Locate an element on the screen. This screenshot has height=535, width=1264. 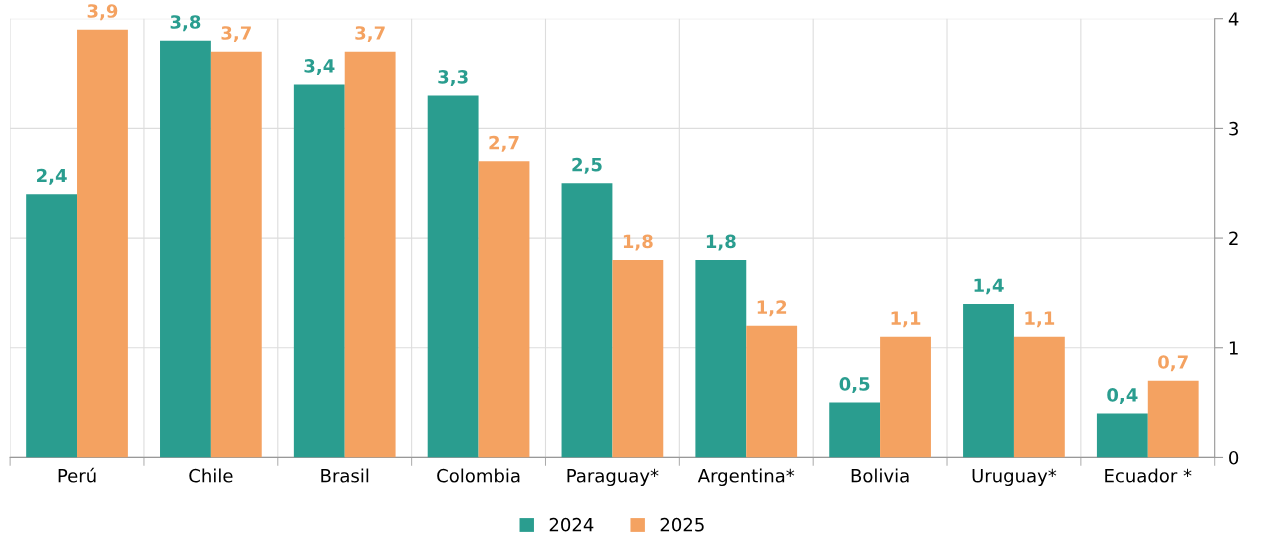
data-label: 3,3 is located at coordinates (453, 78).